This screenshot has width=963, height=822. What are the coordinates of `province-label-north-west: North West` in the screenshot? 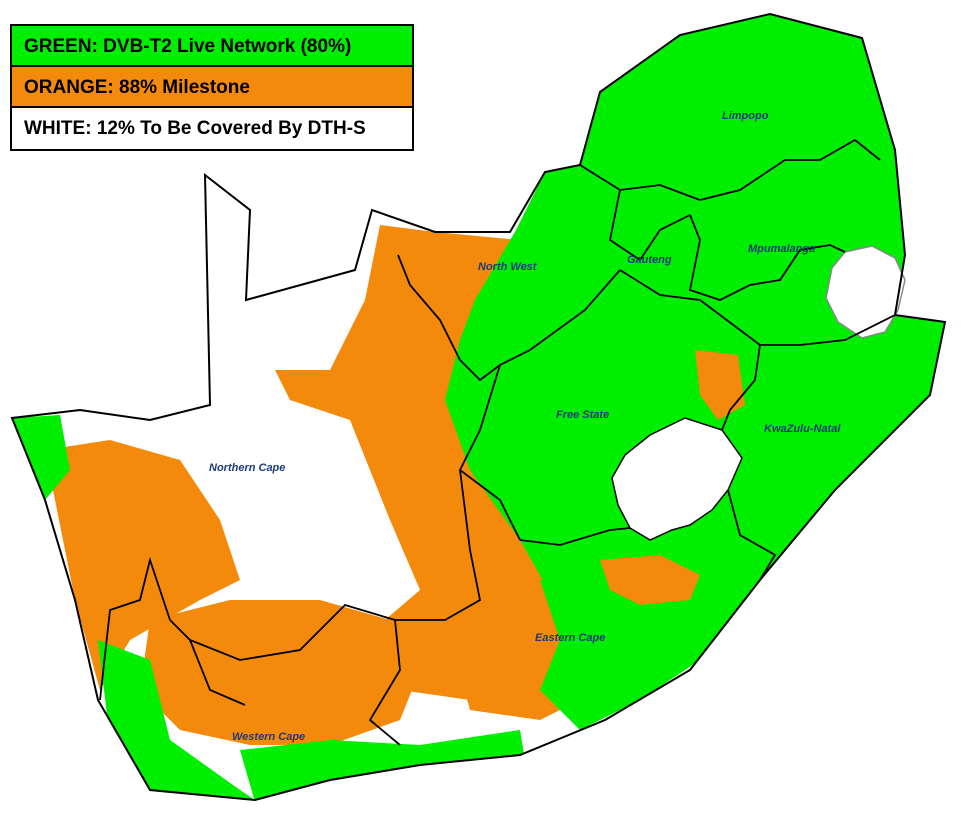 It's located at (508, 267).